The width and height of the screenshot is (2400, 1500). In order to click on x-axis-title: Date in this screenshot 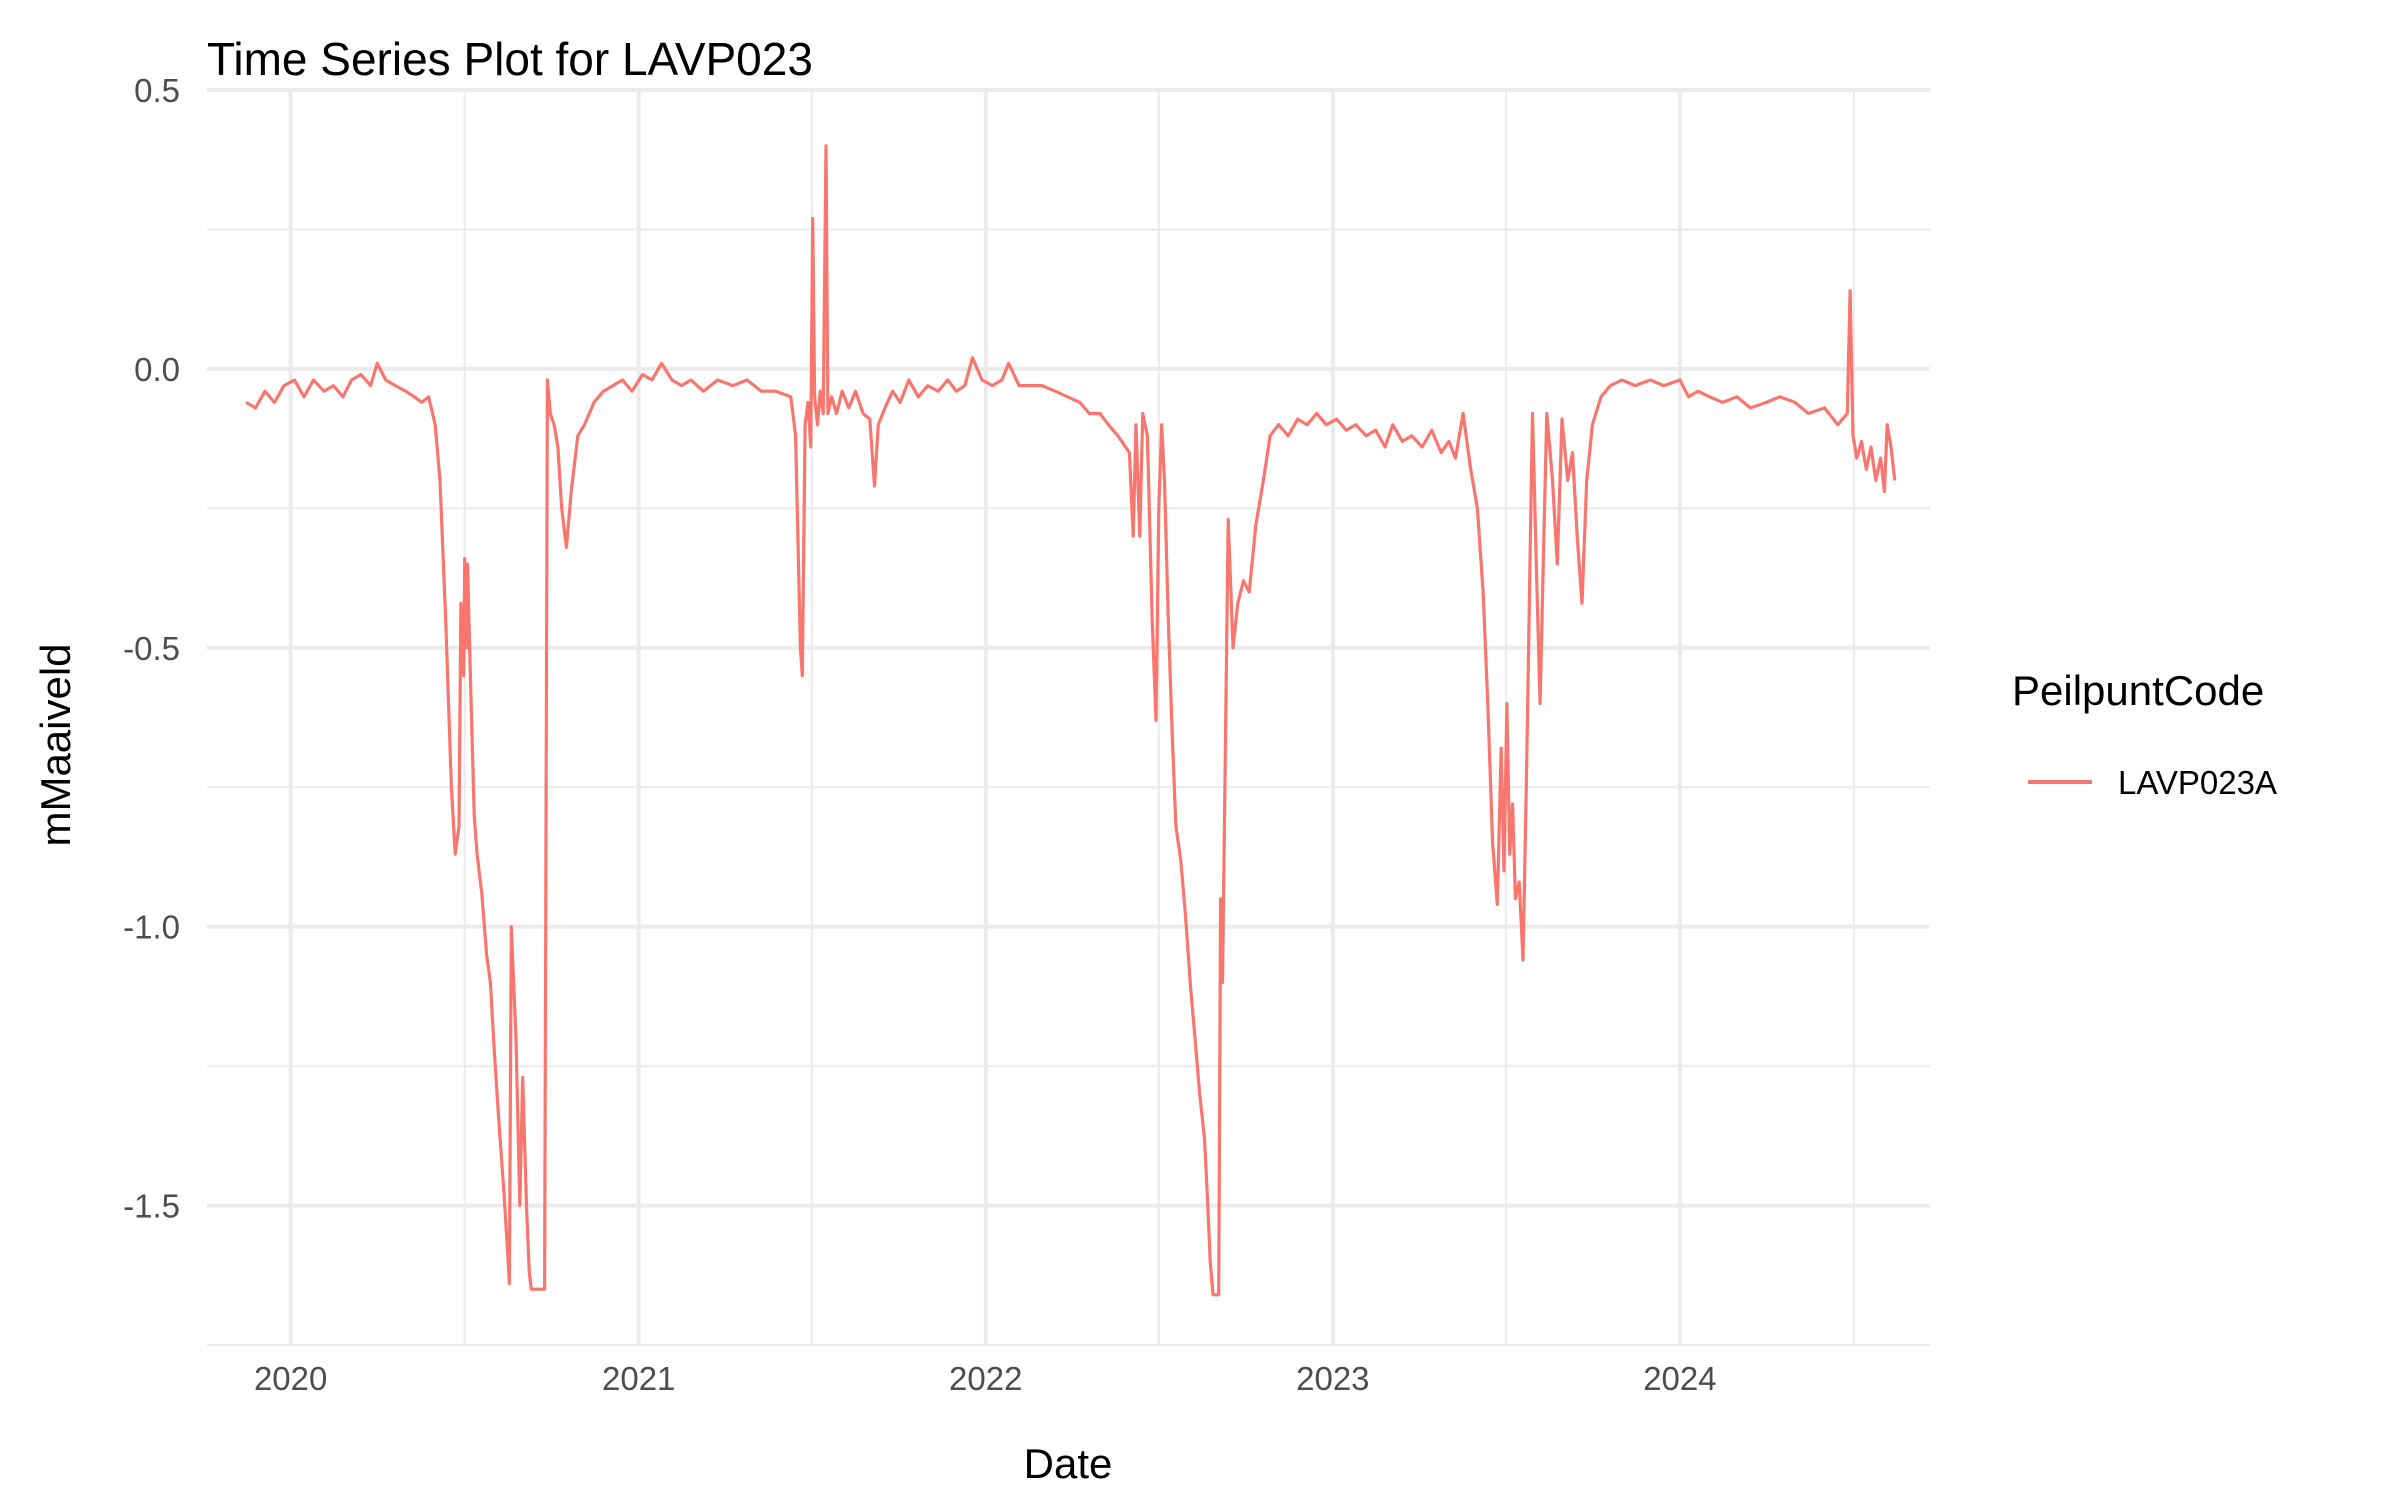, I will do `click(1068, 1463)`.